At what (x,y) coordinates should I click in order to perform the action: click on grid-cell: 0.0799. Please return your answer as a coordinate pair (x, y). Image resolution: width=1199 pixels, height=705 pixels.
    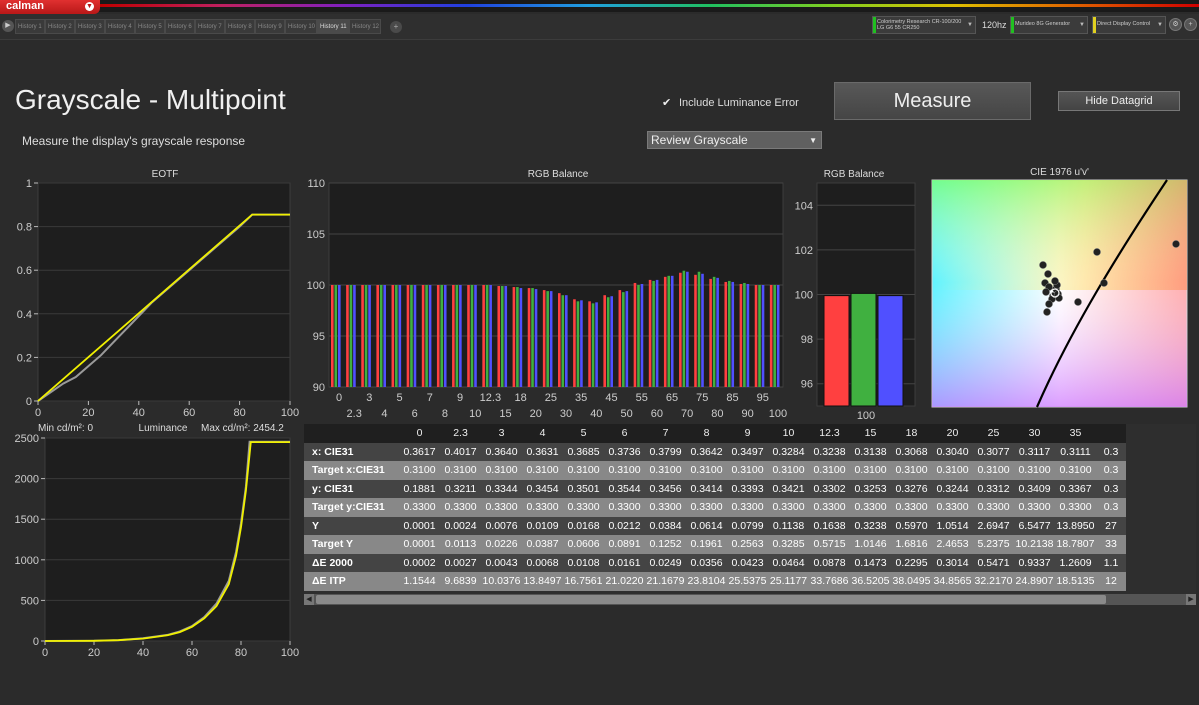
    Looking at the image, I should click on (747, 525).